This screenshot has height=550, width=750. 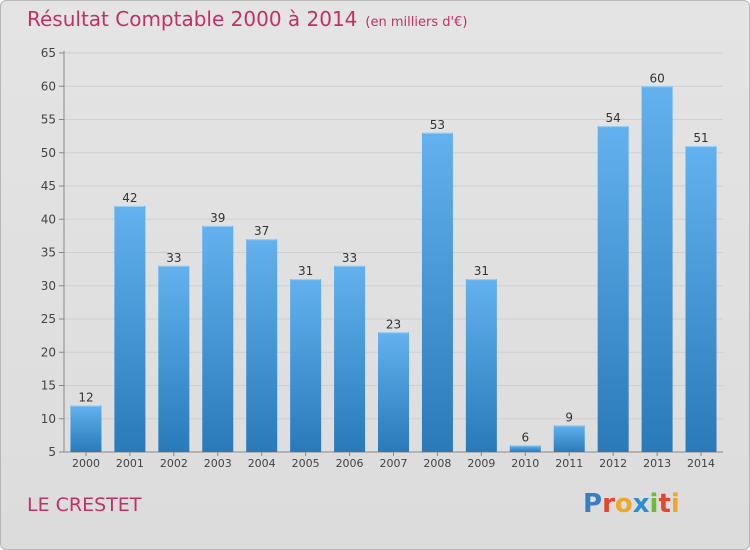 I want to click on data-label: 6, so click(x=525, y=437).